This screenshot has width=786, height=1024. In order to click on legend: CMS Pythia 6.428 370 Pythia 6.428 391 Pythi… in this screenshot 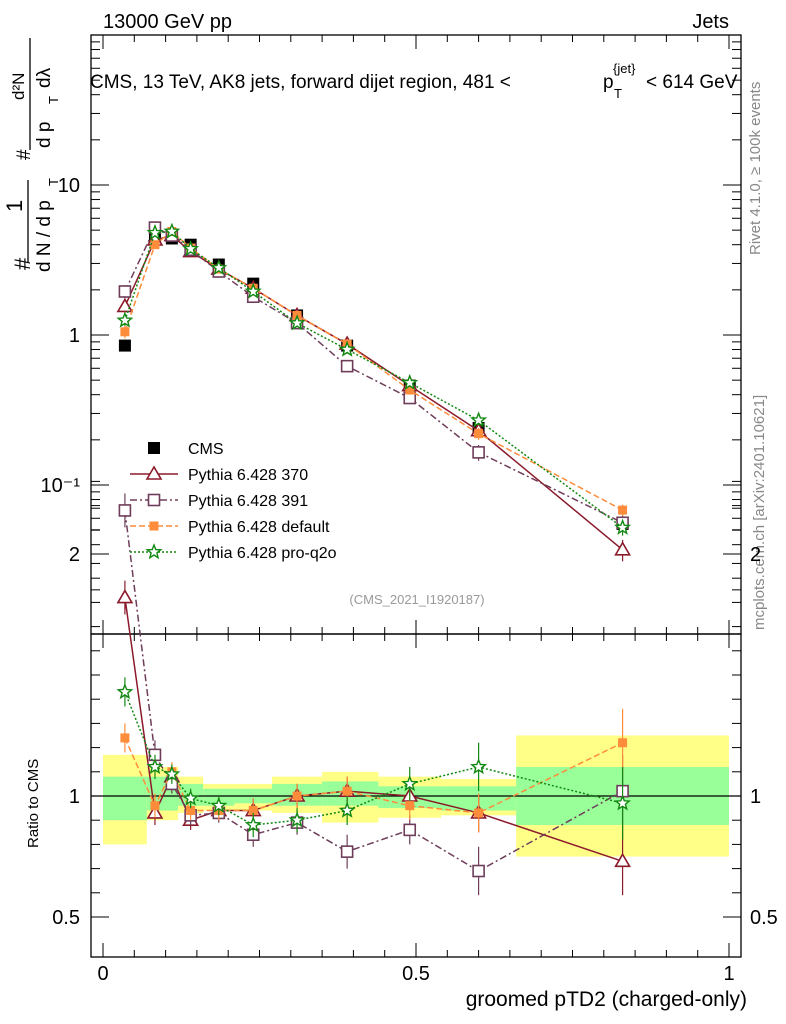, I will do `click(233, 501)`.